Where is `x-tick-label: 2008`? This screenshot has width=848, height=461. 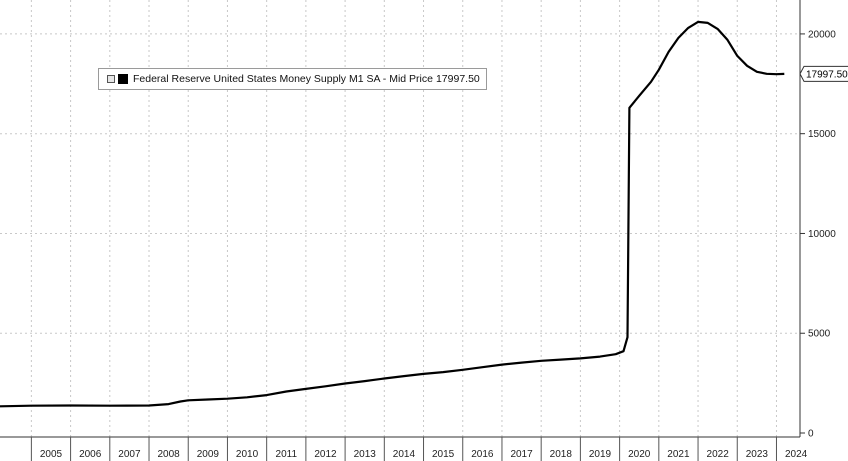
x-tick-label: 2008 is located at coordinates (169, 454).